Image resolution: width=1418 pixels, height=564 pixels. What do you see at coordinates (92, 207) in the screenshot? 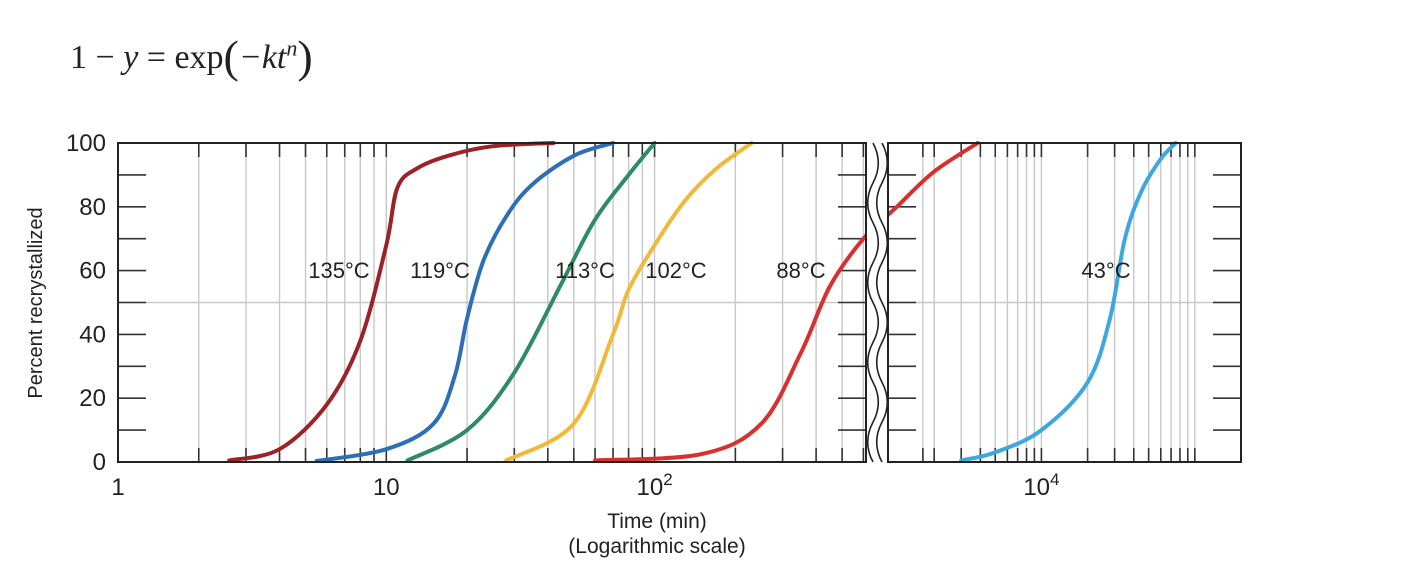
I see `y-tick-label: 80` at bounding box center [92, 207].